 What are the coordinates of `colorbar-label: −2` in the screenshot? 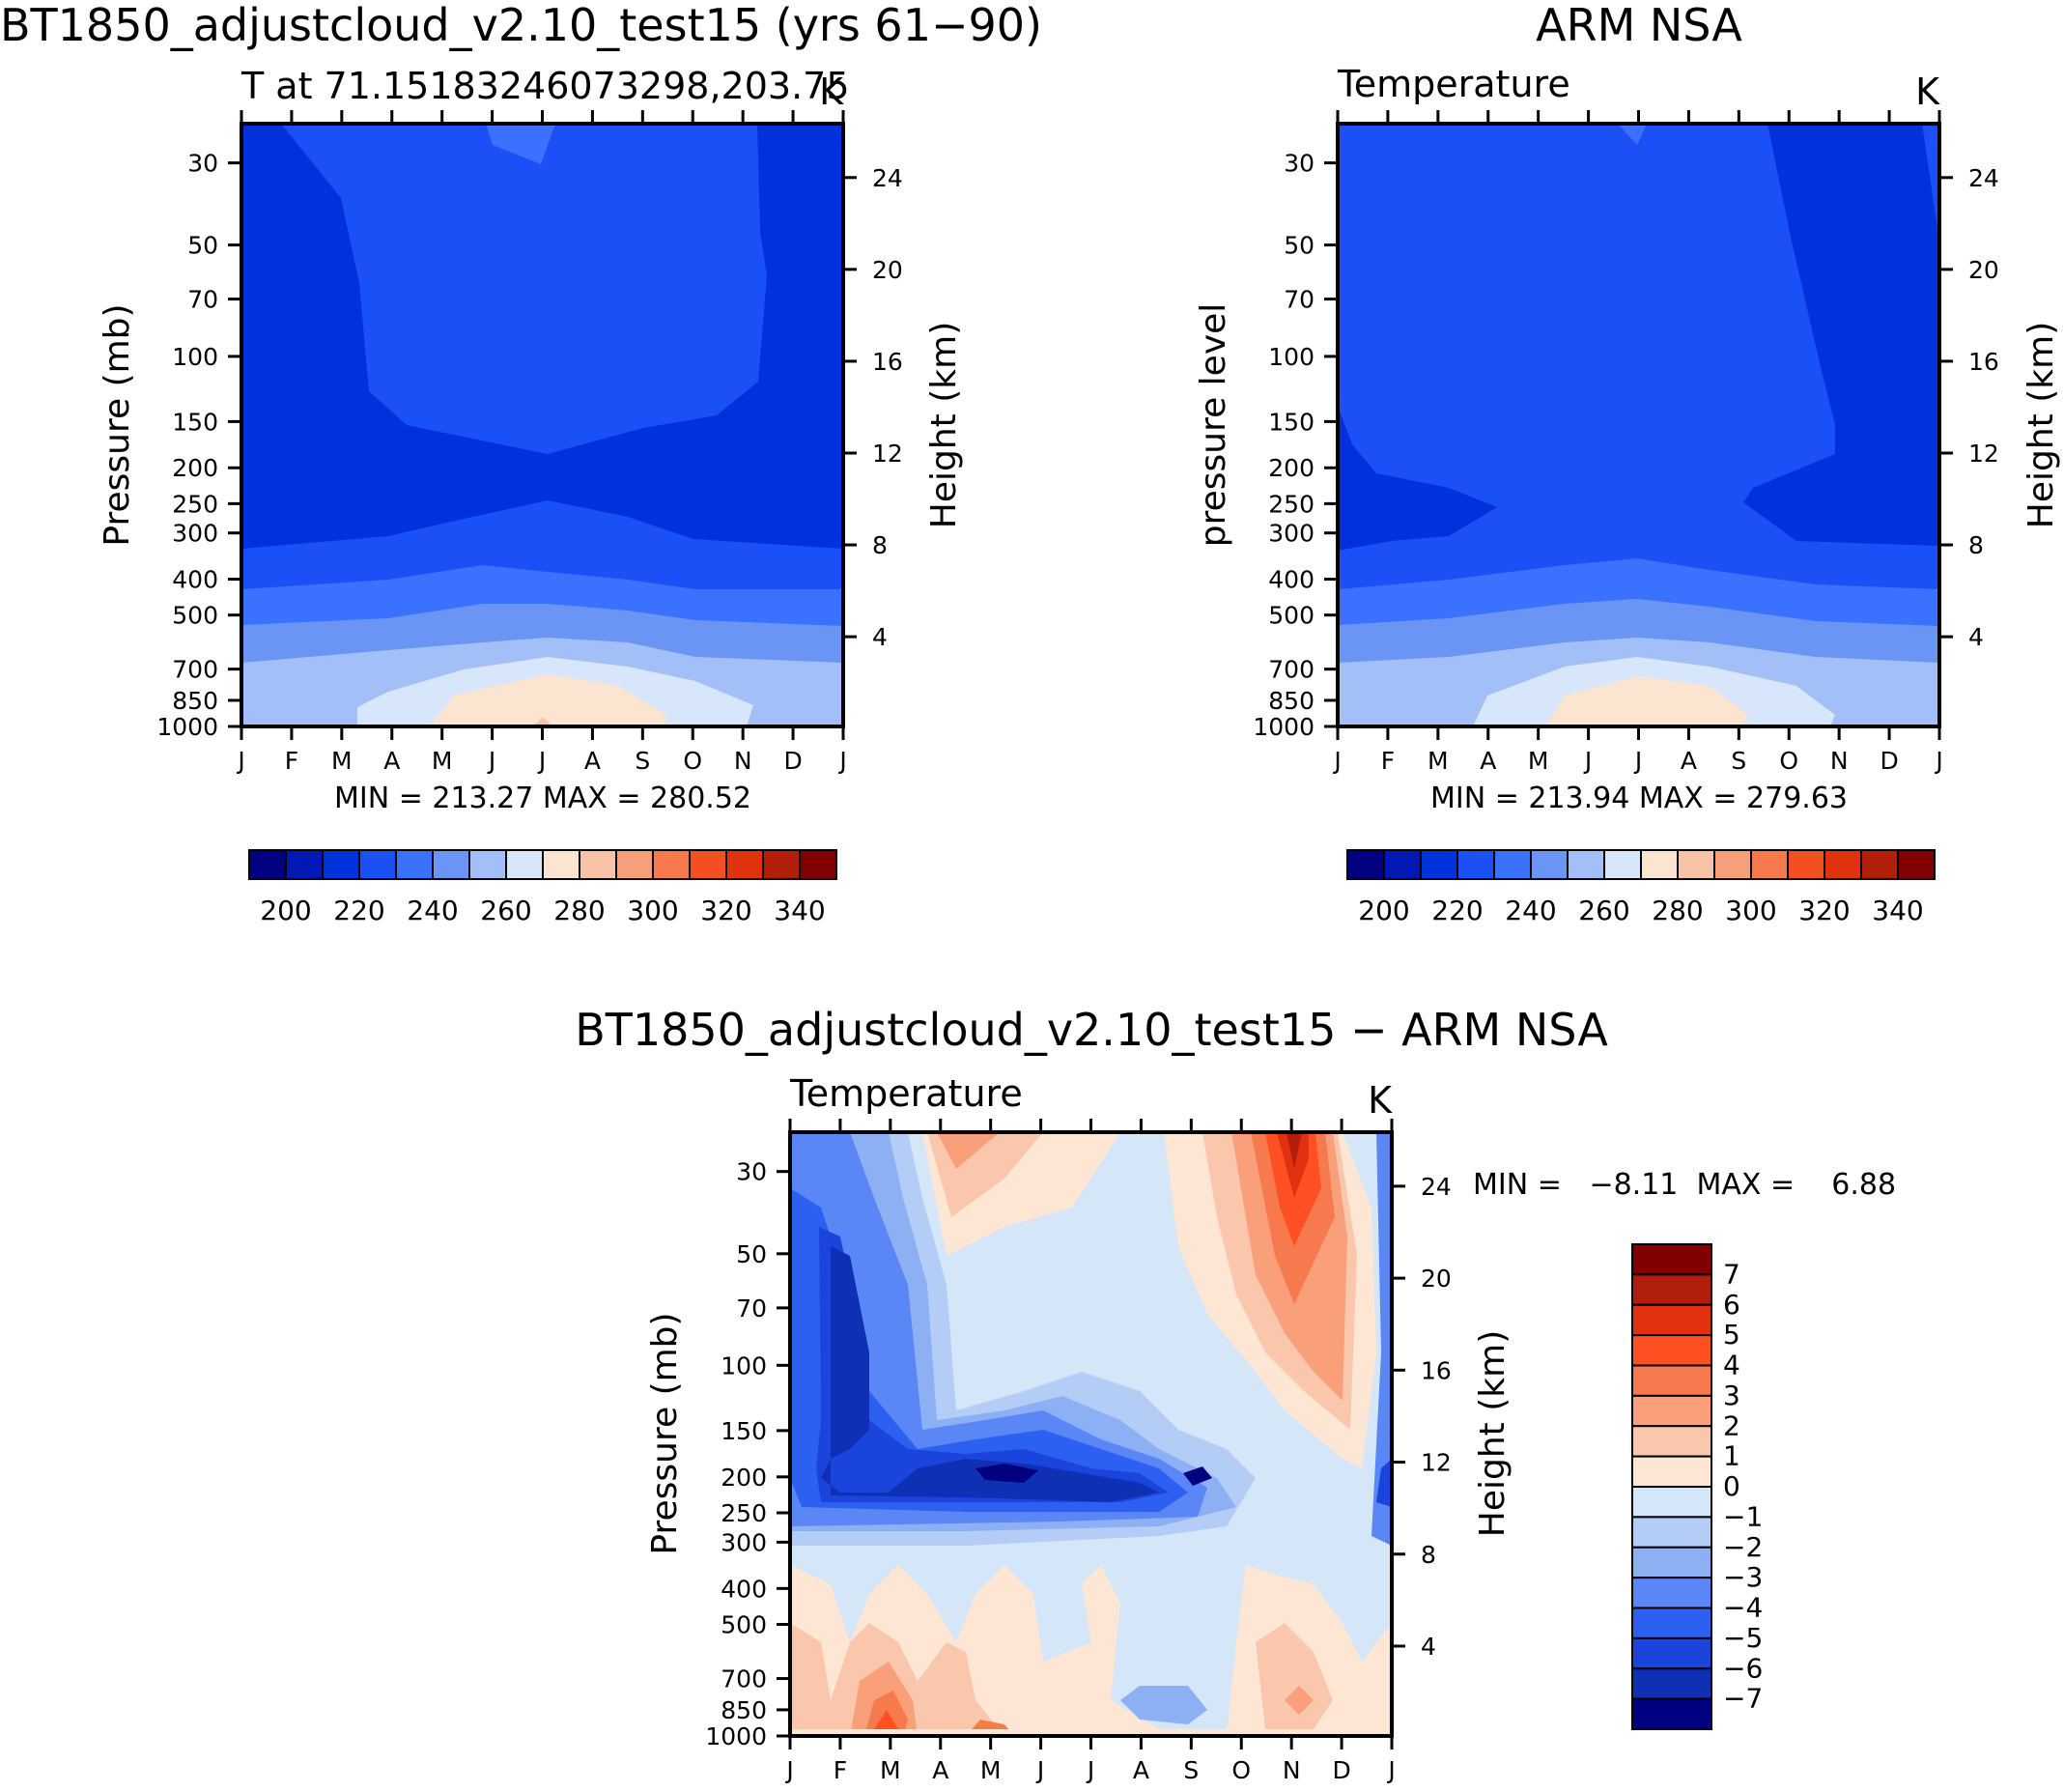 It's located at (1743, 1547).